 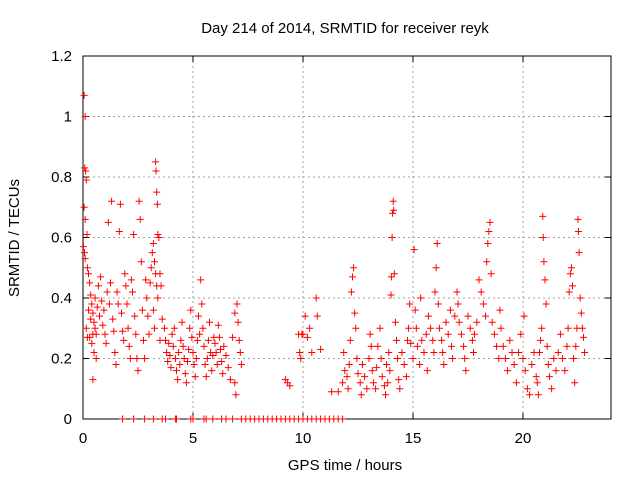 I want to click on y-tick-label: 0.4, so click(x=61, y=298).